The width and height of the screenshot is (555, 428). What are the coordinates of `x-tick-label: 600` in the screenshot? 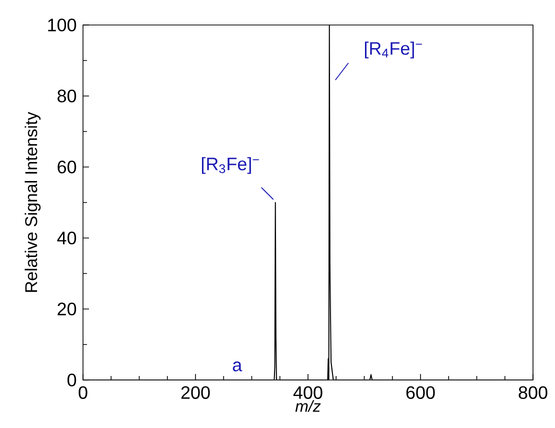 It's located at (420, 392).